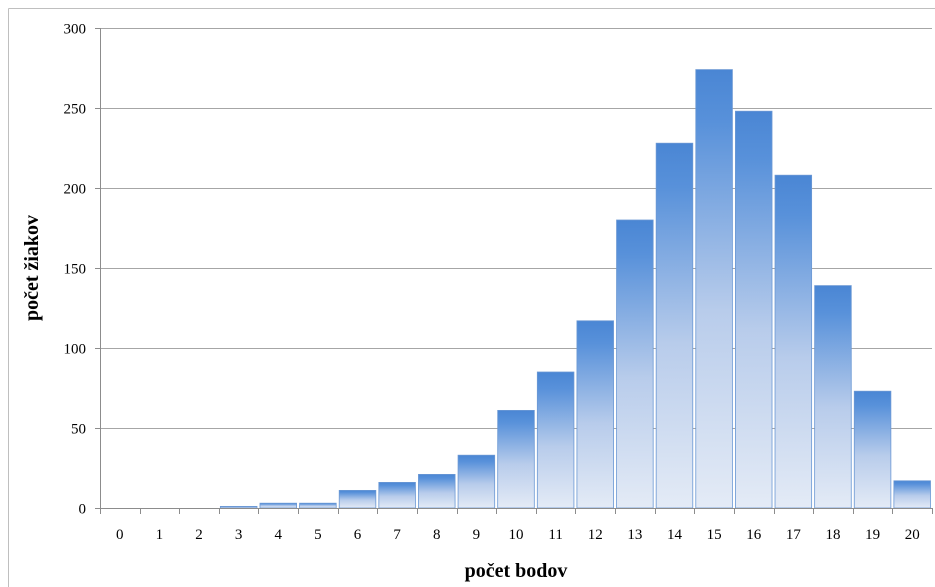 The image size is (935, 587). I want to click on x-tick-labels: 0 1 2 3 4 5 6 7 8 9 10 11 12 13 14 15 16 17 18 19 20, so click(518, 535).